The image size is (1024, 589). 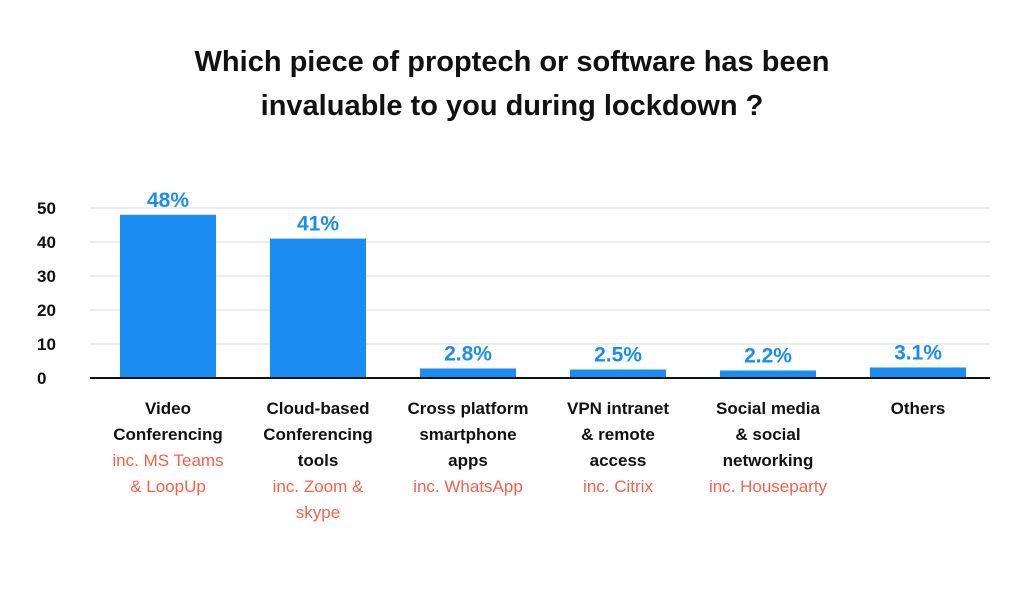 I want to click on category-label: Social media, so click(x=768, y=408).